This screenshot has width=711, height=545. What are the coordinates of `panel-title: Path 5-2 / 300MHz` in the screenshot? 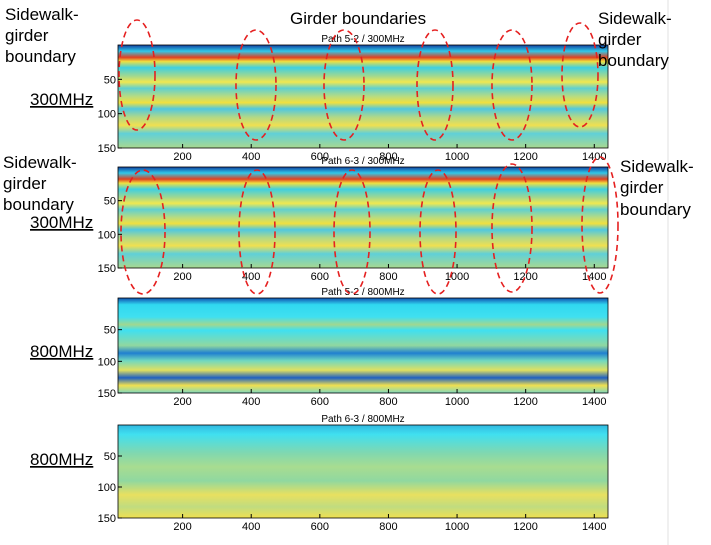 It's located at (362, 39).